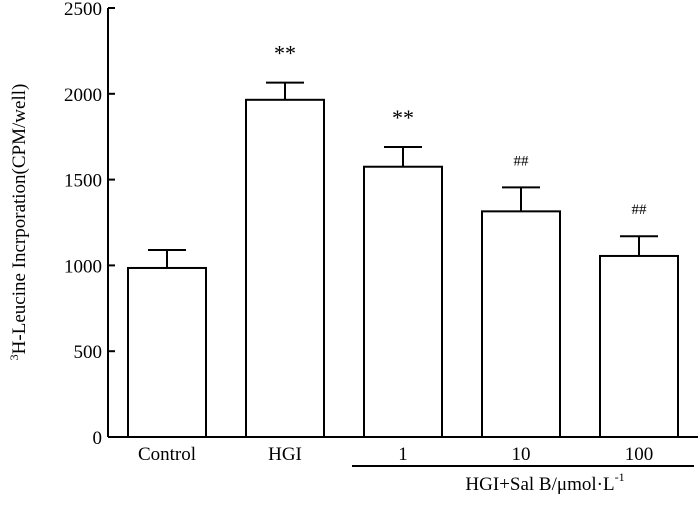 The width and height of the screenshot is (700, 507). I want to click on y-tick-label: 0, so click(98, 438).